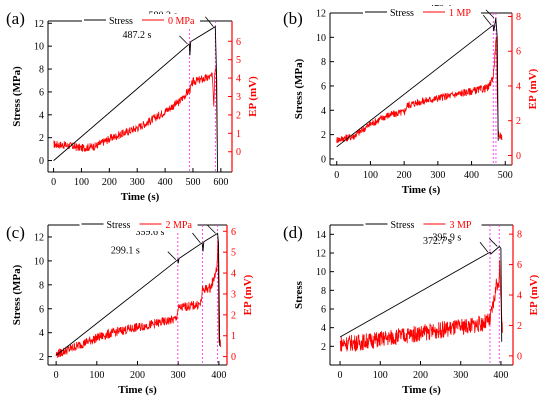 The image size is (550, 413). Describe the element at coordinates (437, 241) in the screenshot. I see `annotation-label: 372.7 s` at that location.